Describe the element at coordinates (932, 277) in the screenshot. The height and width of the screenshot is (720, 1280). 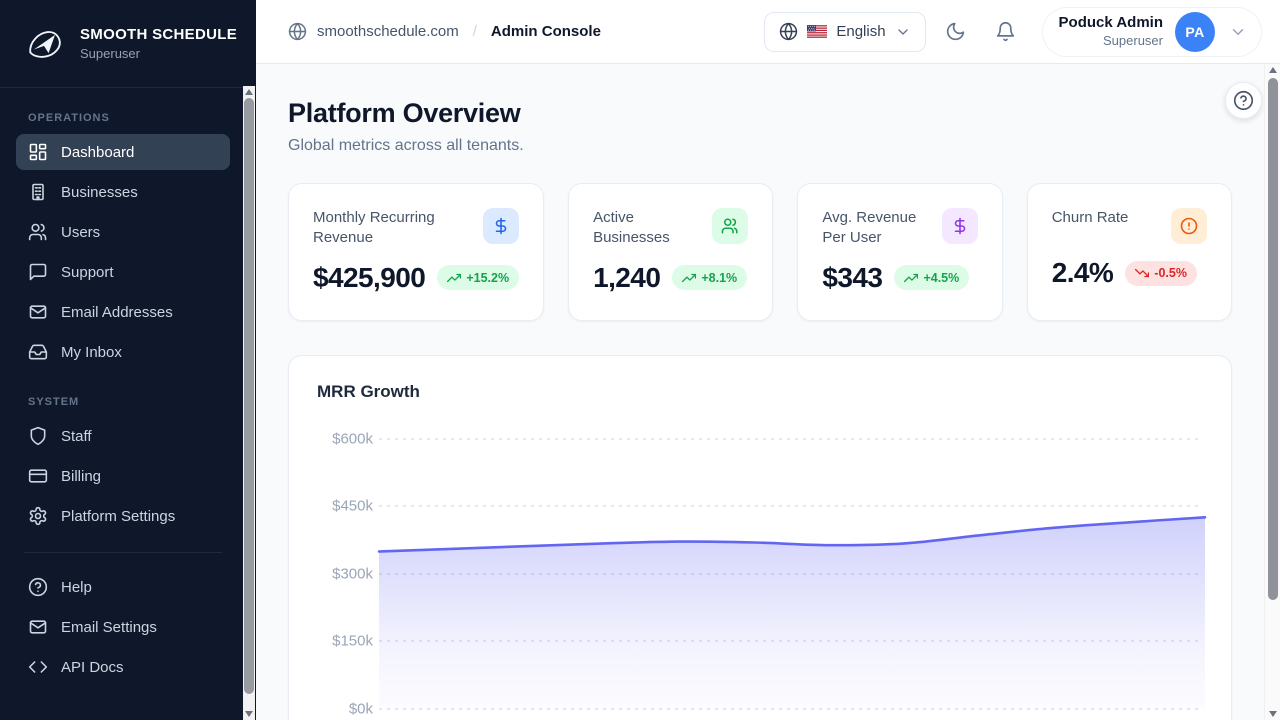
I see `trend-badge: +4.5%` at that location.